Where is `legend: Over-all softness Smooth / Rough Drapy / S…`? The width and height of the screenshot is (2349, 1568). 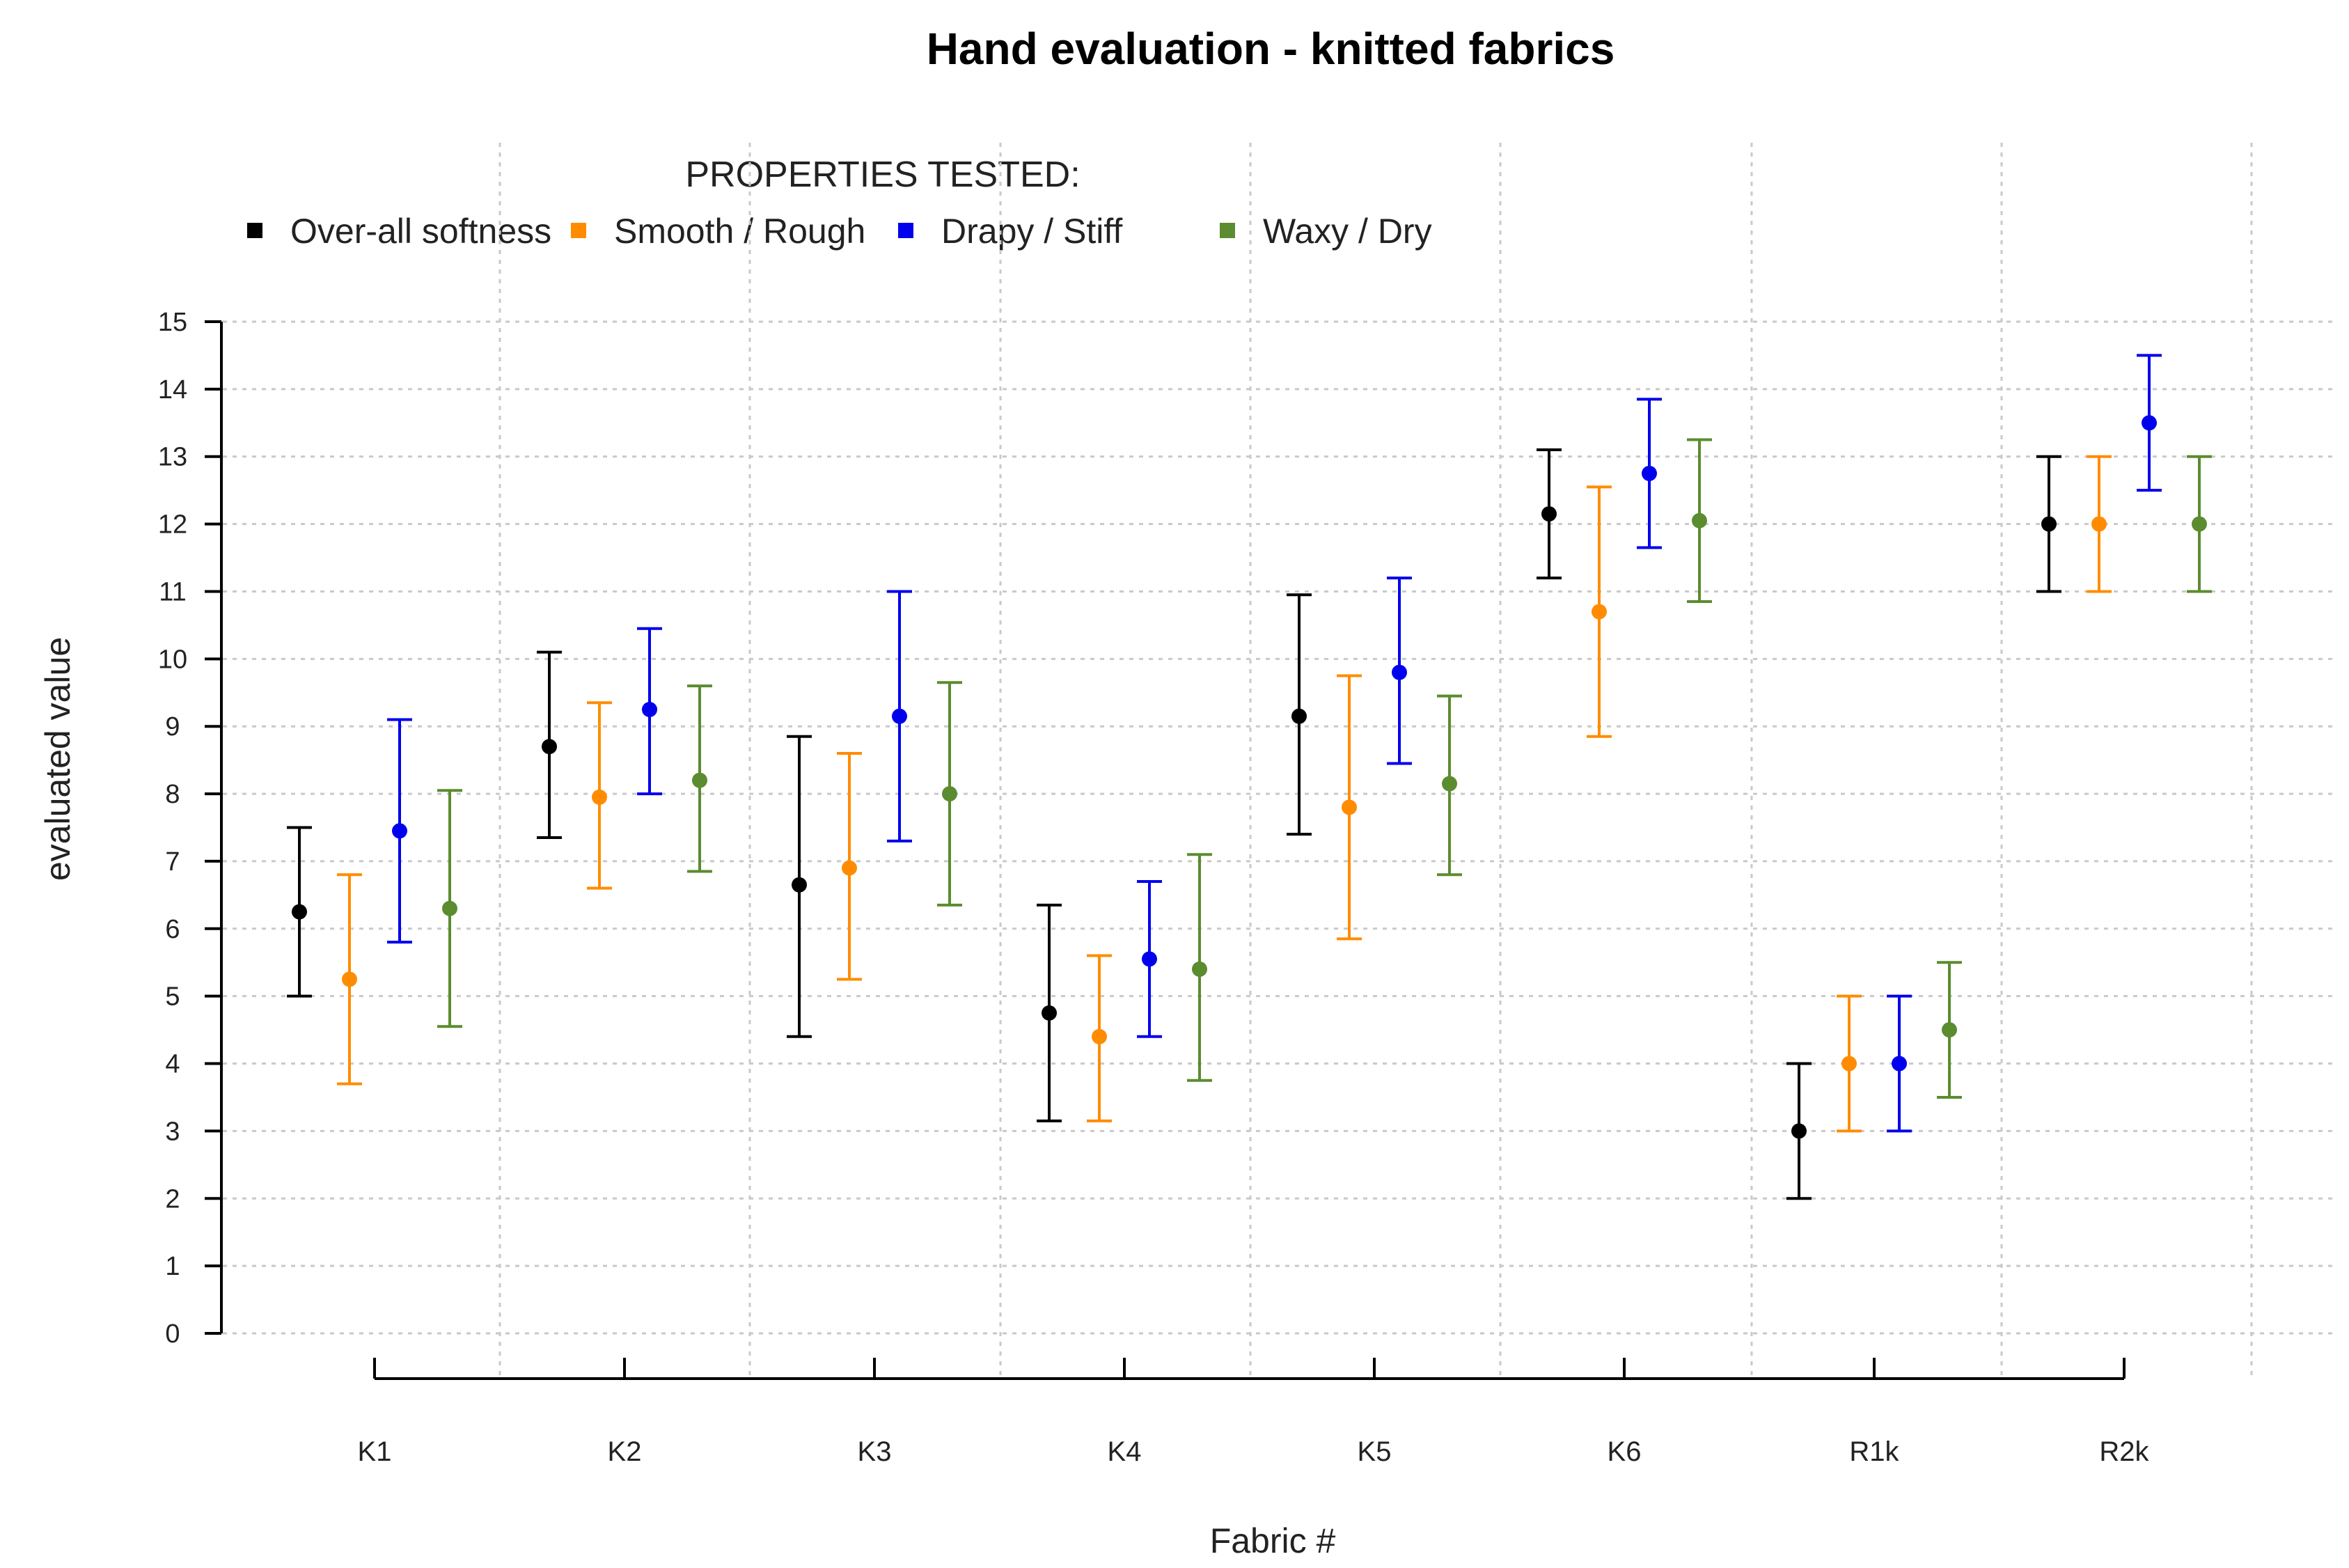 legend: Over-all softness Smooth / Rough Drapy / S… is located at coordinates (839, 231).